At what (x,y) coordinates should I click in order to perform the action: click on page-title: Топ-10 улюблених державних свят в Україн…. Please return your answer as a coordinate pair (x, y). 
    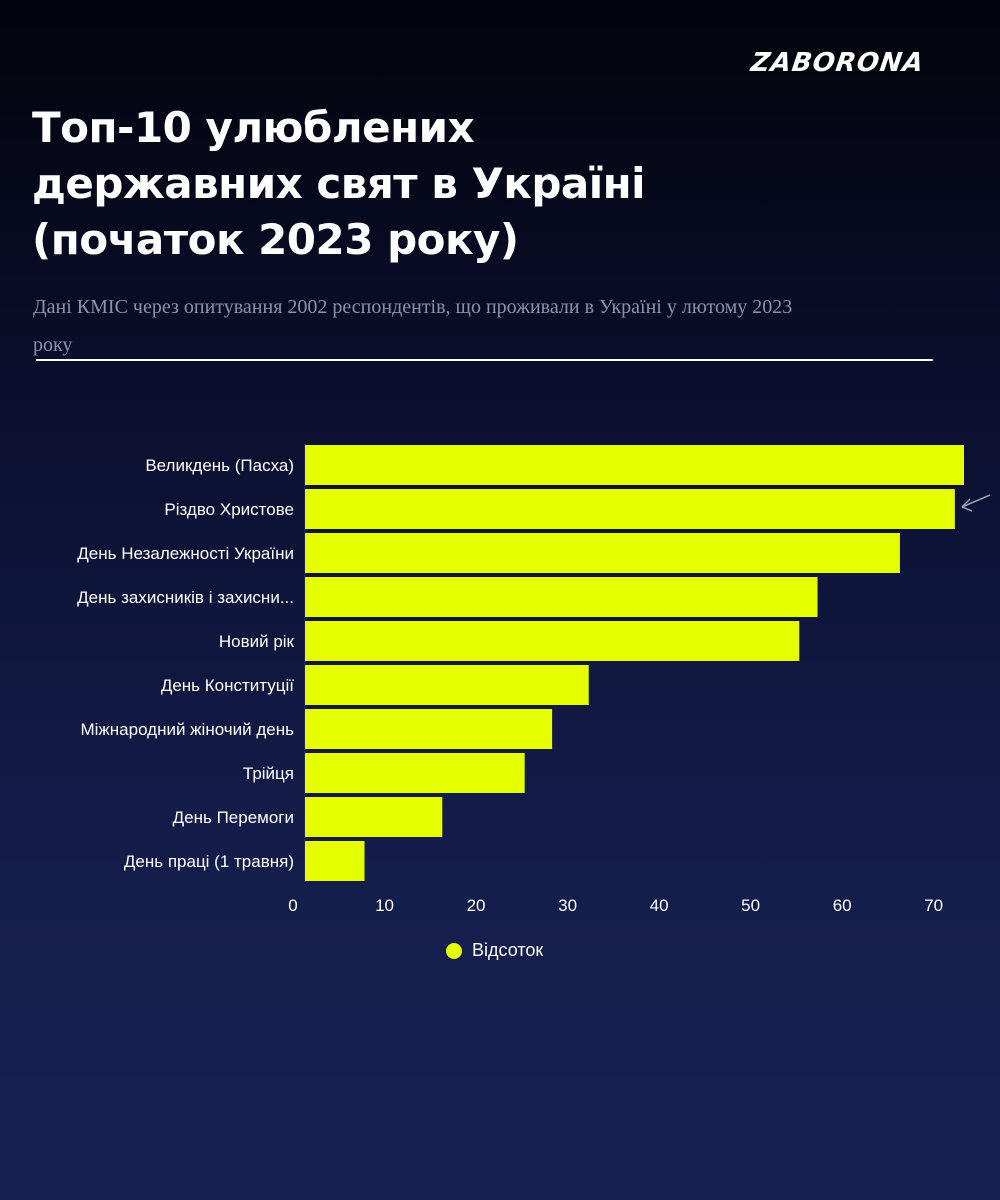
    Looking at the image, I should click on (382, 184).